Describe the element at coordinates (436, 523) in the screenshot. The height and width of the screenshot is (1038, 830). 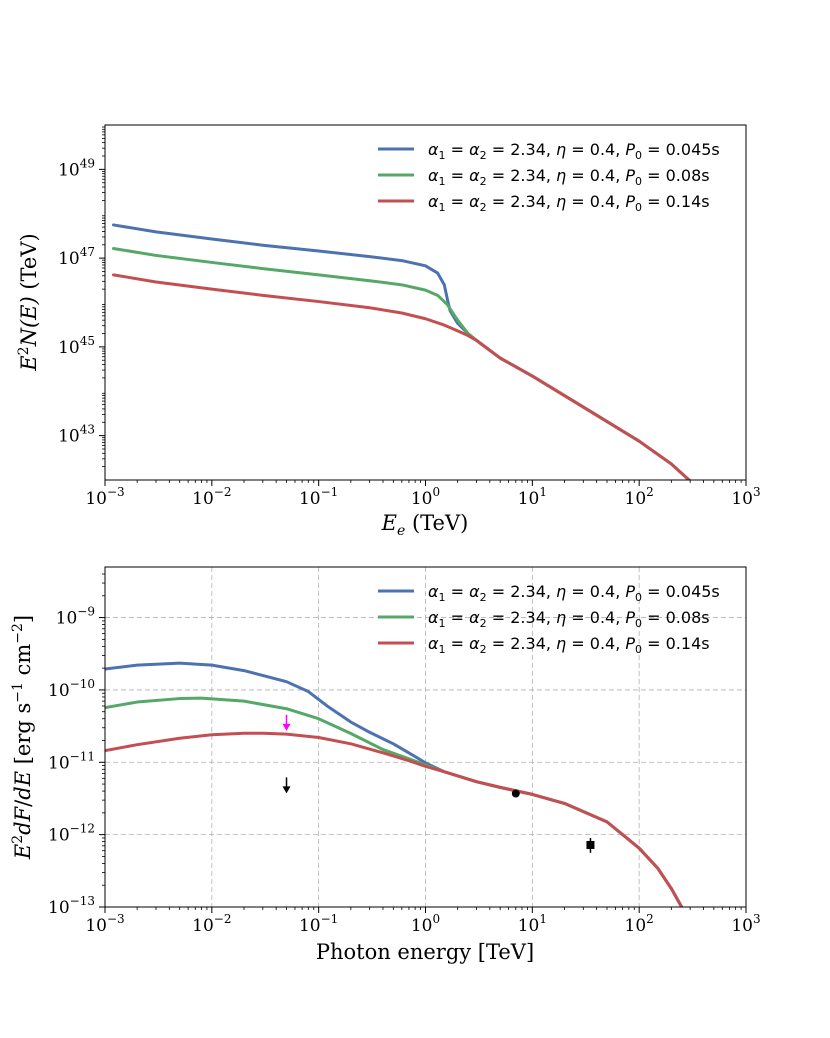
I see `top-xlabel-unit: (TeV)` at that location.